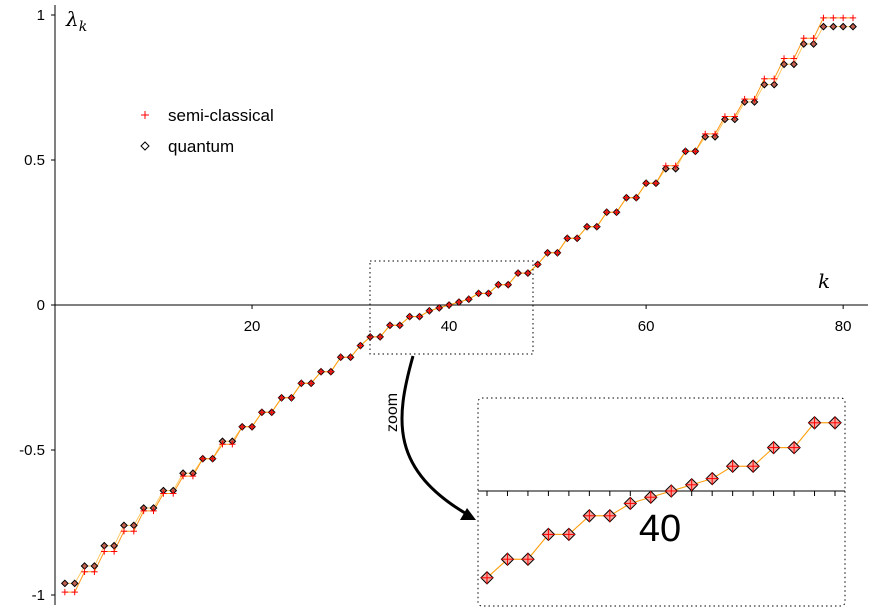 This screenshot has height=611, width=877. Describe the element at coordinates (34, 160) in the screenshot. I see `y-tick-label-0.5: 0.5` at that location.